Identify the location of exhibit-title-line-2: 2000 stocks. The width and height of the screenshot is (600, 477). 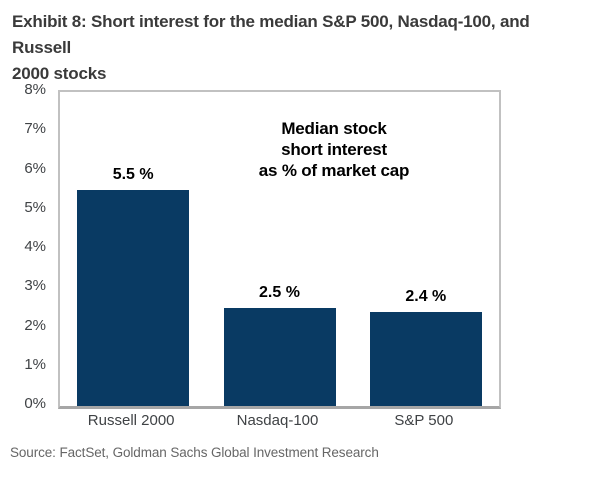
(59, 73).